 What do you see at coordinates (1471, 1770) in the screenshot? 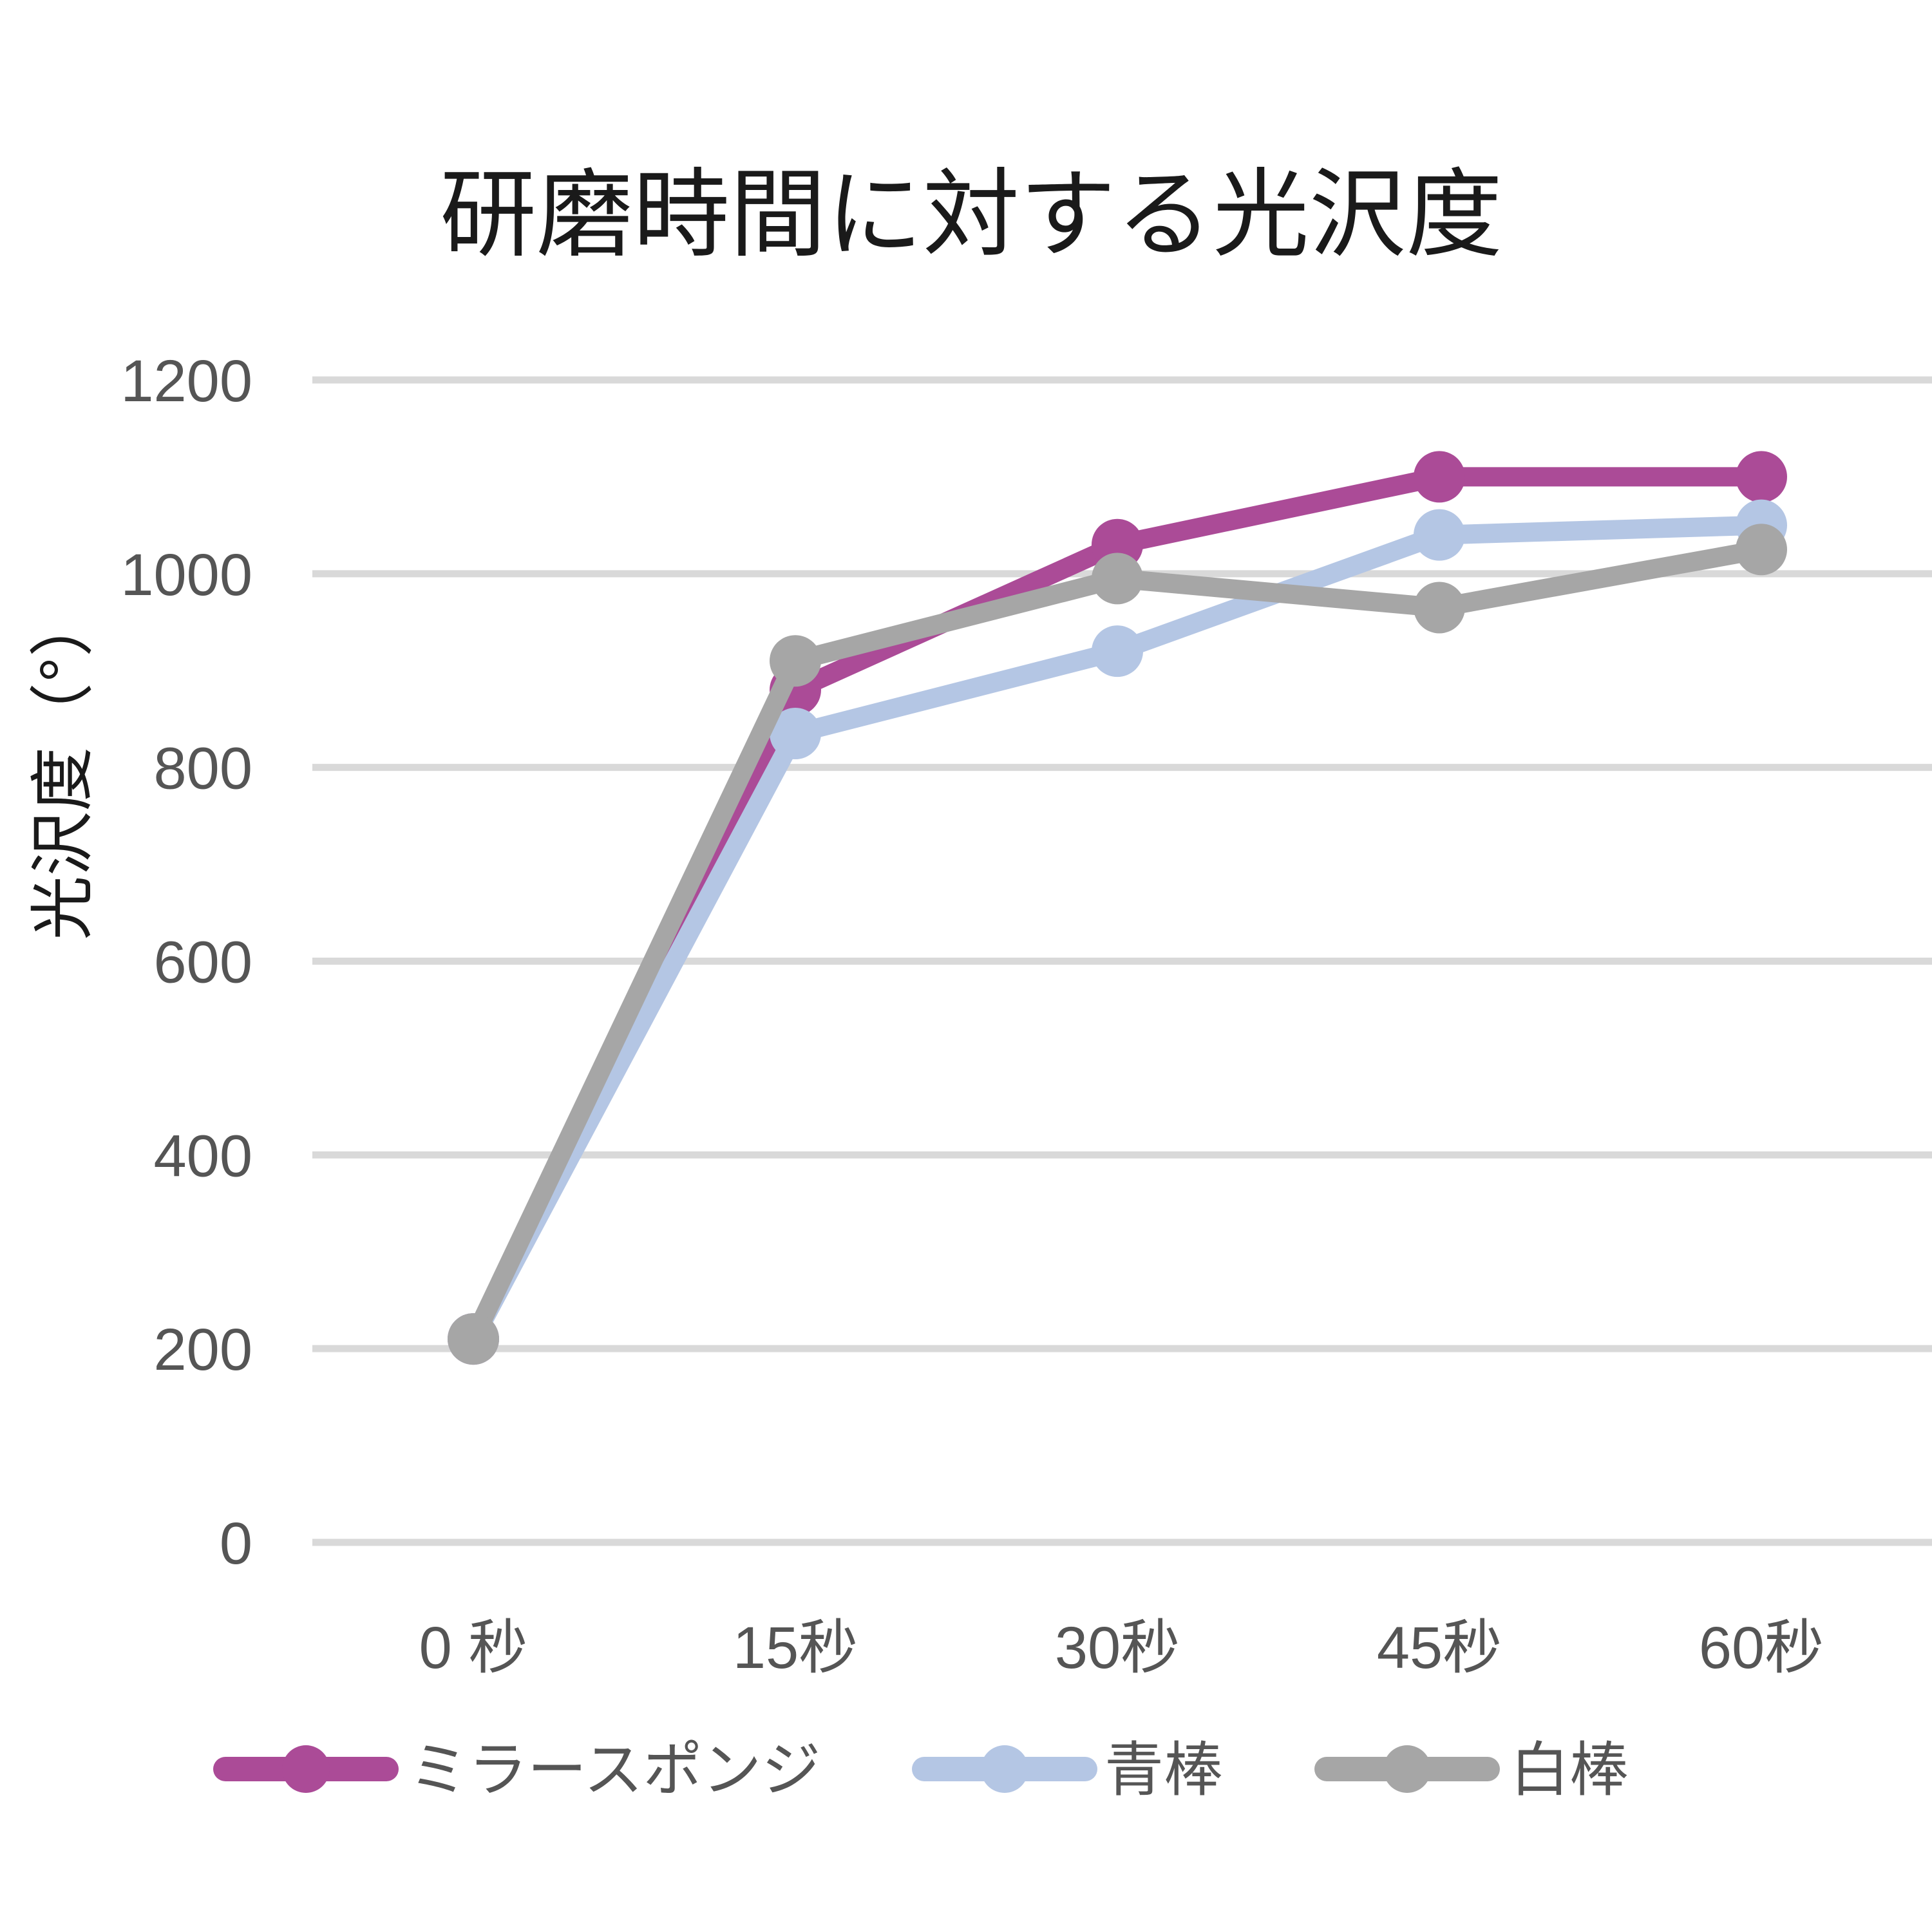
I see `legend-item-2: 白棒` at bounding box center [1471, 1770].